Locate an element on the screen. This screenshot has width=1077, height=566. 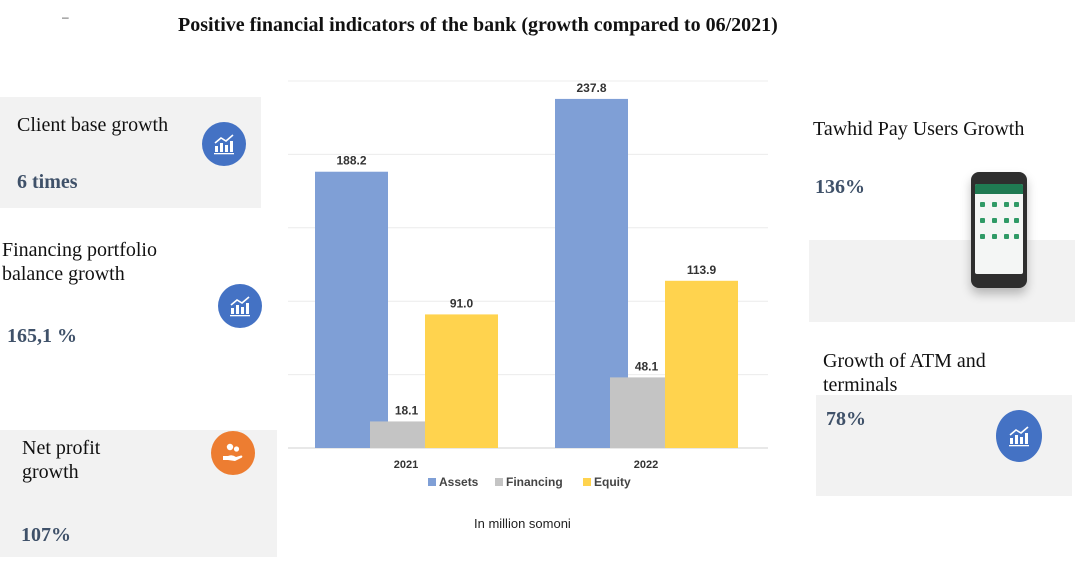
data-label: 91.0 is located at coordinates (462, 303).